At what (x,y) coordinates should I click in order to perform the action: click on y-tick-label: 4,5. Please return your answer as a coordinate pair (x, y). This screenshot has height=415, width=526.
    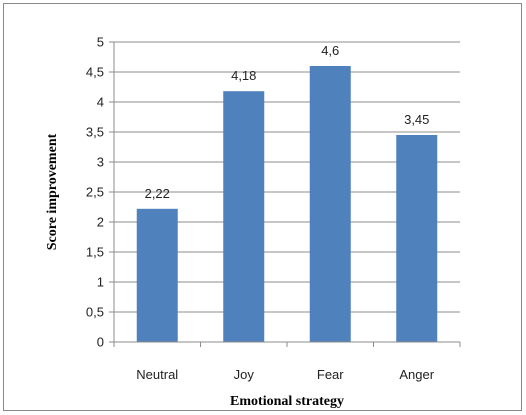
    Looking at the image, I should click on (95, 72).